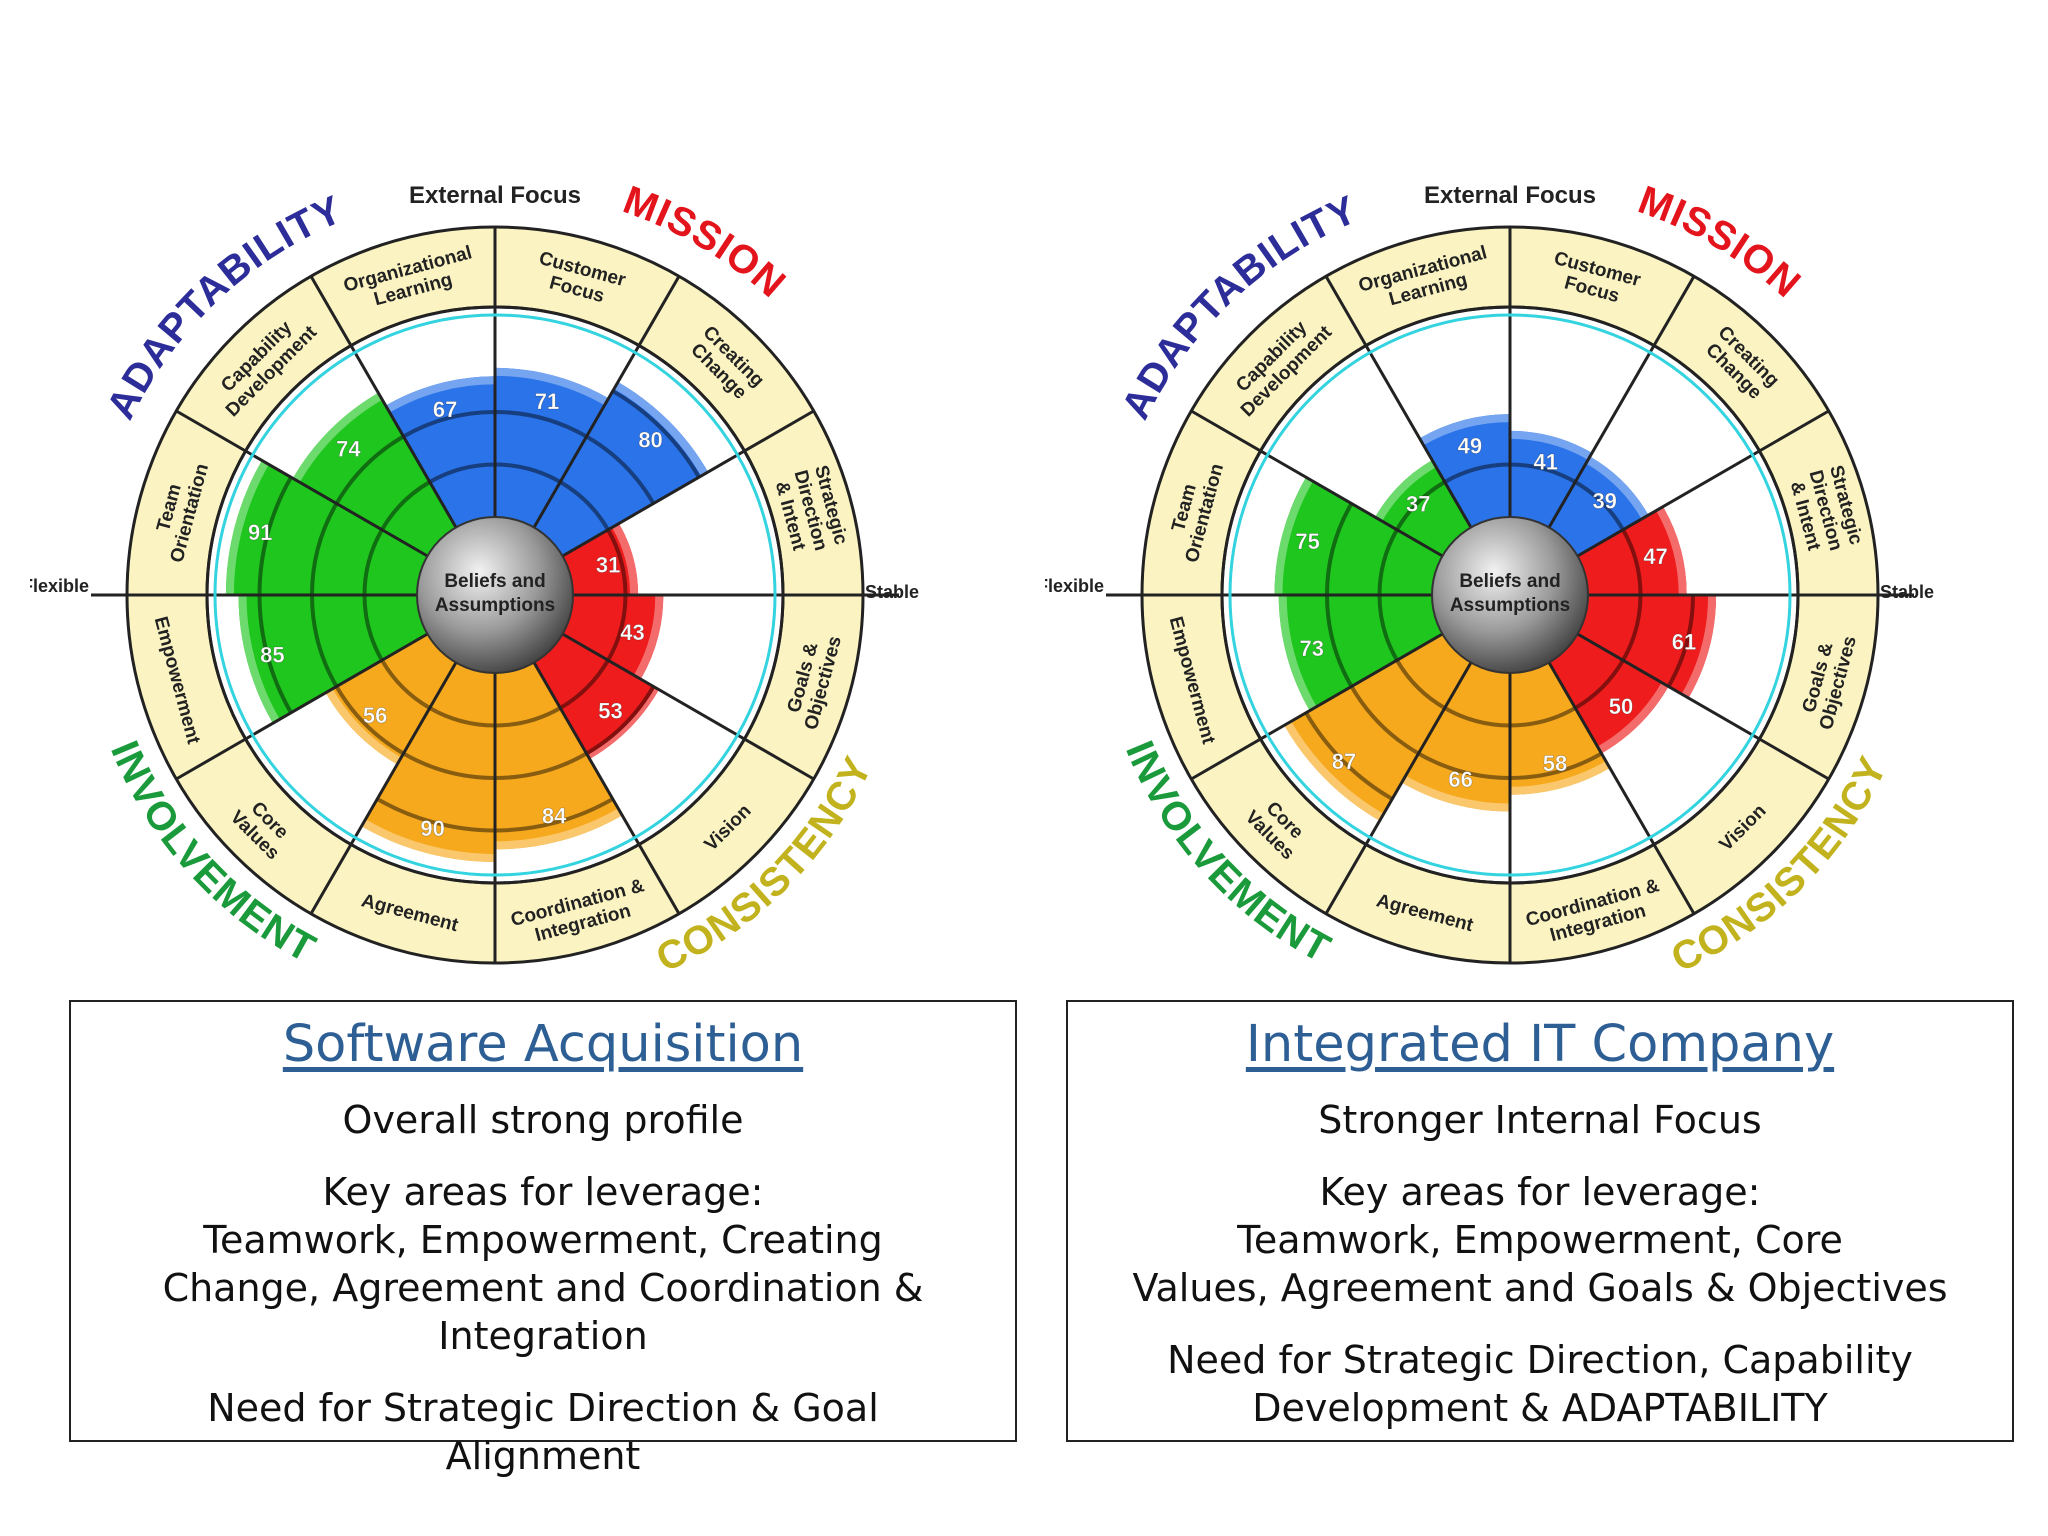 The width and height of the screenshot is (2048, 1536). I want to click on segment-value-label: 37, so click(1418, 503).